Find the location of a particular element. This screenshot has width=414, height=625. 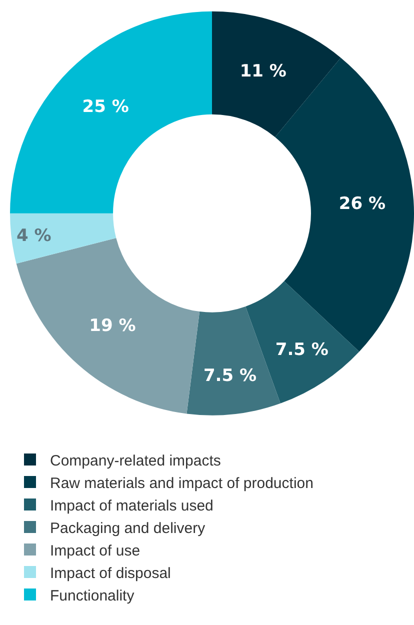

data-label: 26 % is located at coordinates (362, 204).